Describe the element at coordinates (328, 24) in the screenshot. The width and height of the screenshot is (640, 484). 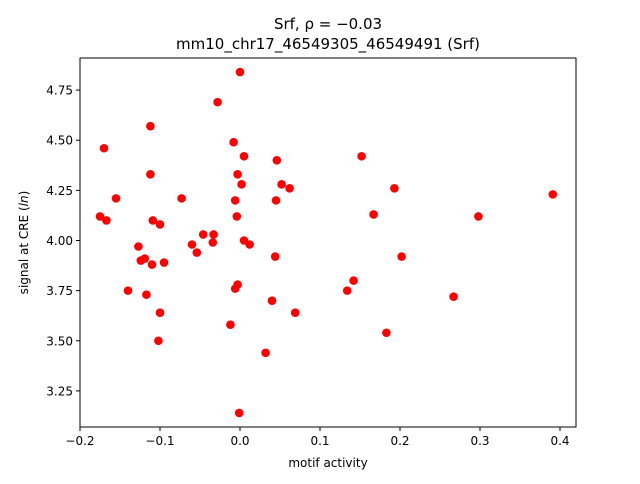
I see `chart-title-line1: Srf, ρ = −0.03` at that location.